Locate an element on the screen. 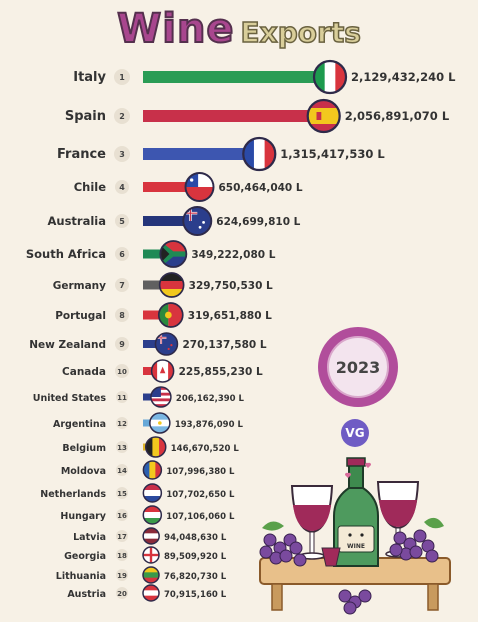 This screenshot has height=622, width=478. value-label: 89,509,920 L is located at coordinates (195, 557).